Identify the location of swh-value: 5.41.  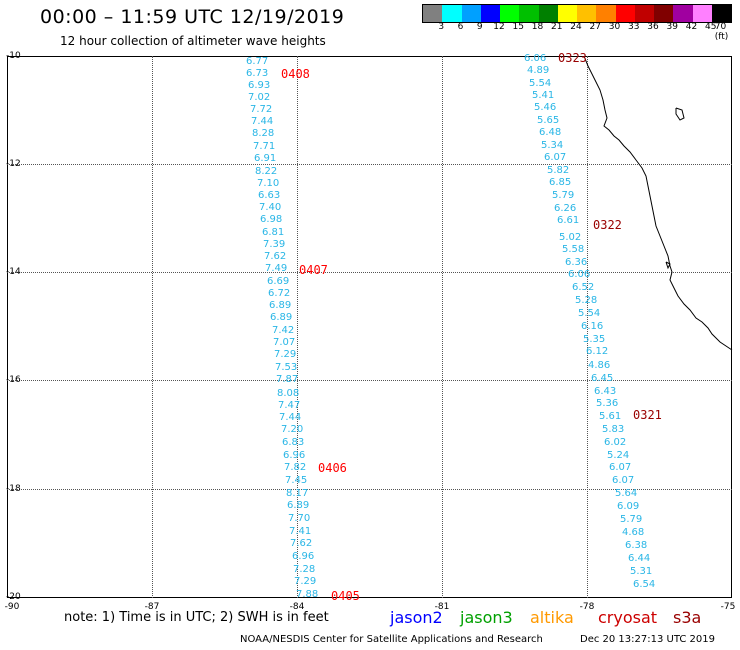
(543, 95).